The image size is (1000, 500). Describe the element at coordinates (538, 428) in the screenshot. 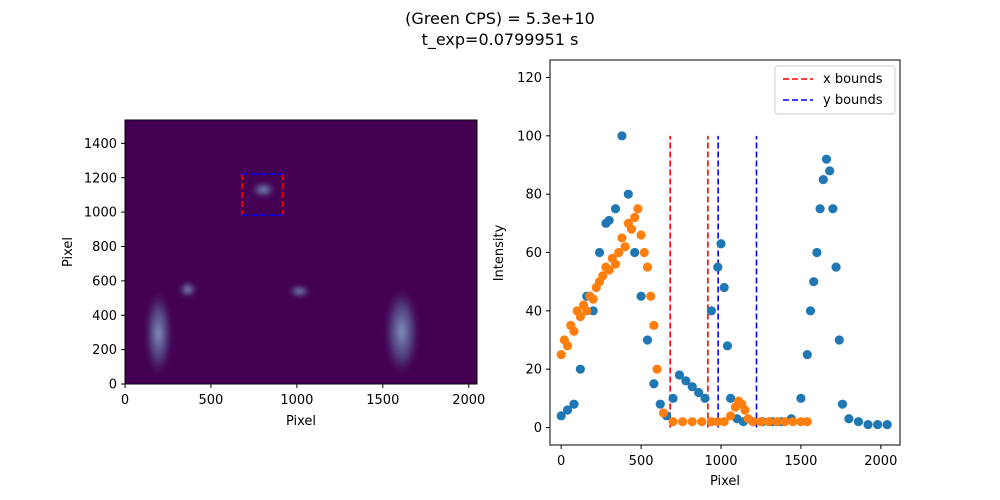

I see `scatter-y-tick-label: 0` at that location.